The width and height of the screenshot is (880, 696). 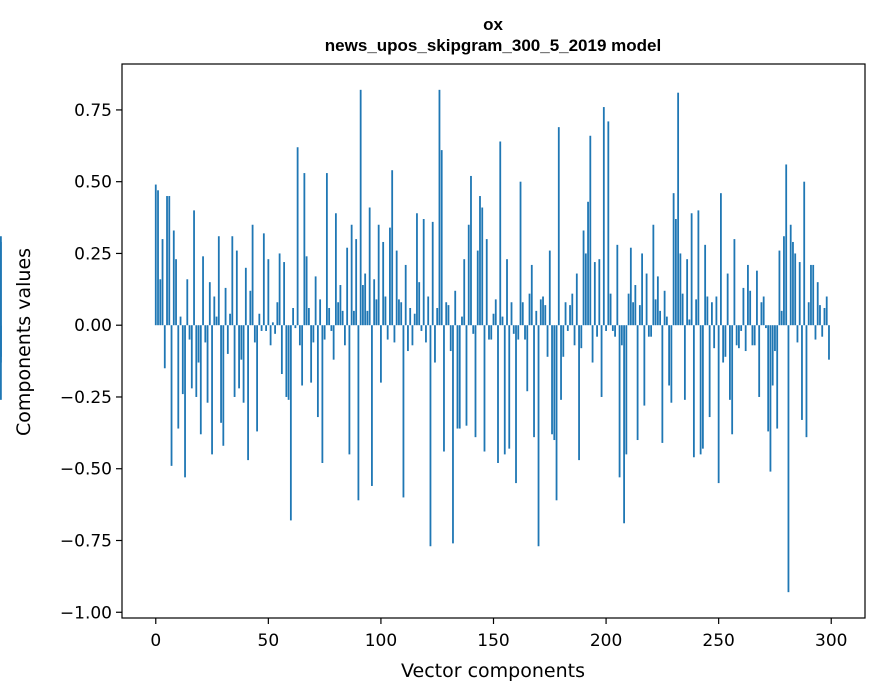 What do you see at coordinates (93, 326) in the screenshot?
I see `y-tick-label: 0.00` at bounding box center [93, 326].